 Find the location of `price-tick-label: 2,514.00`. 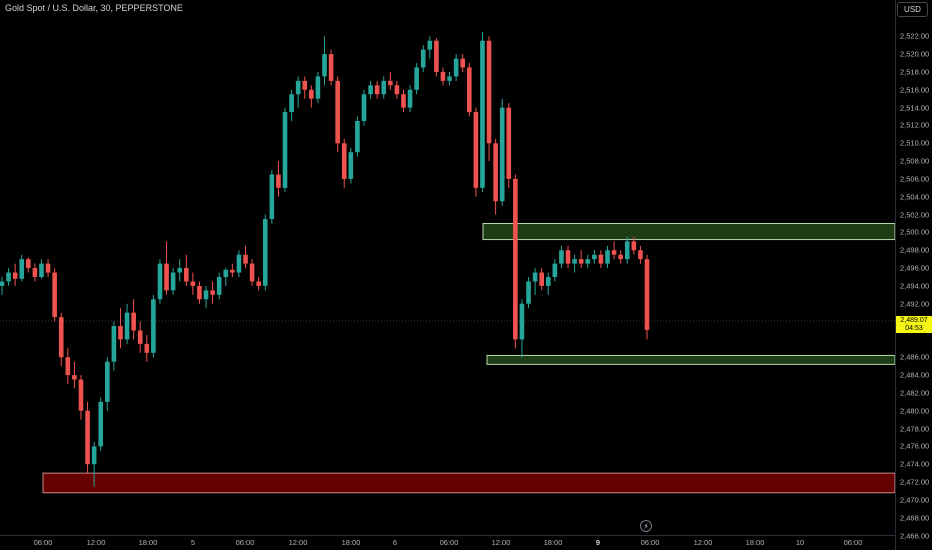

price-tick-label: 2,514.00 is located at coordinates (915, 108).